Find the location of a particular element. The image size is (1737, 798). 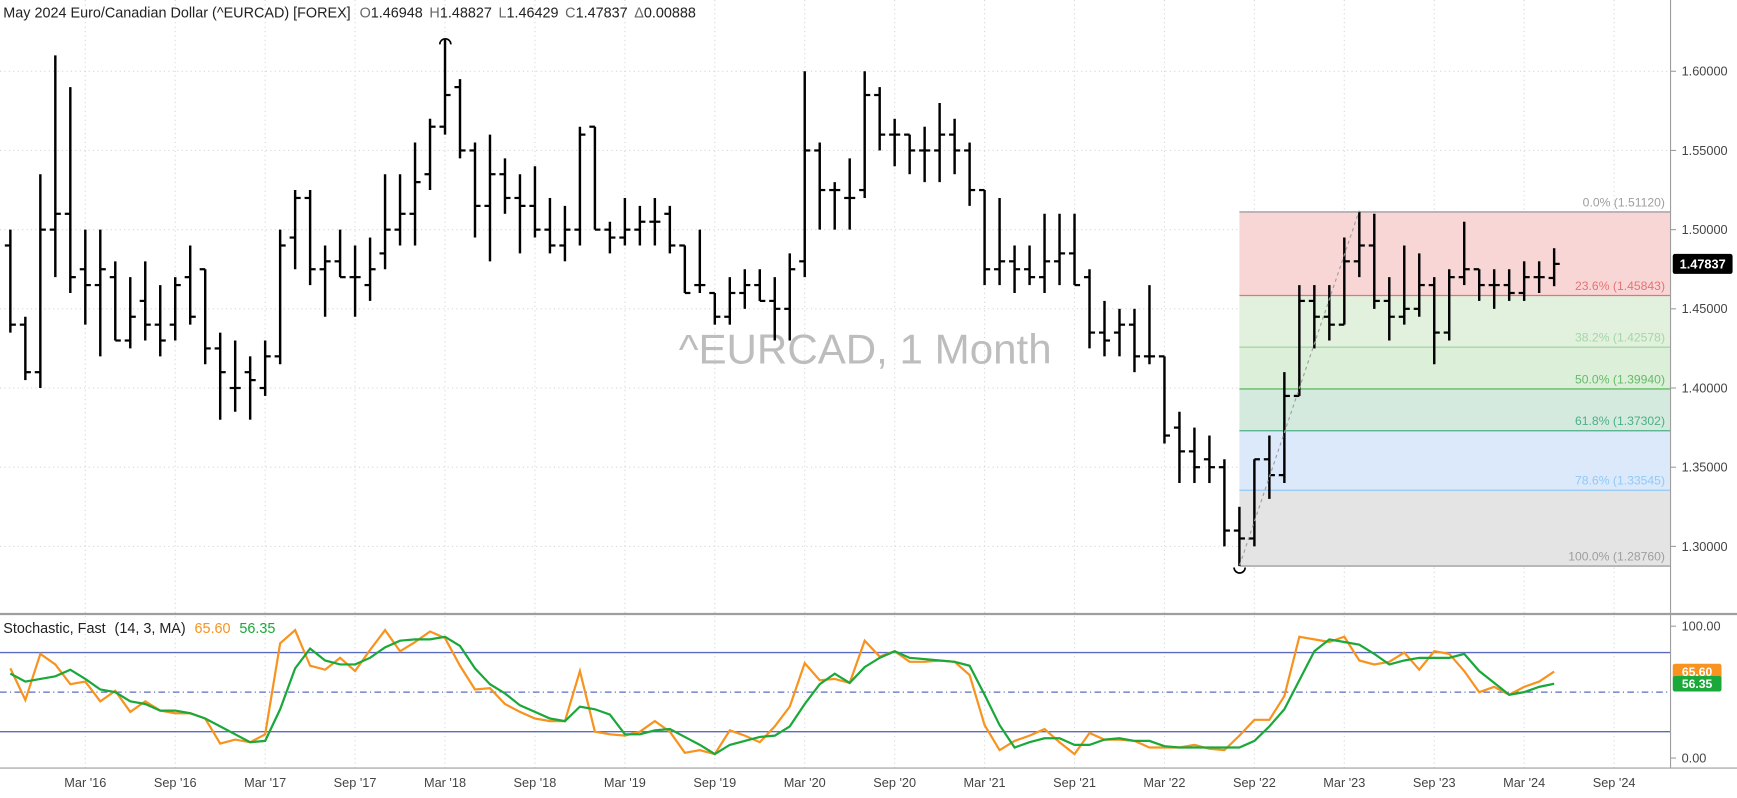

x-tick-label: Mar '21 is located at coordinates (985, 782).